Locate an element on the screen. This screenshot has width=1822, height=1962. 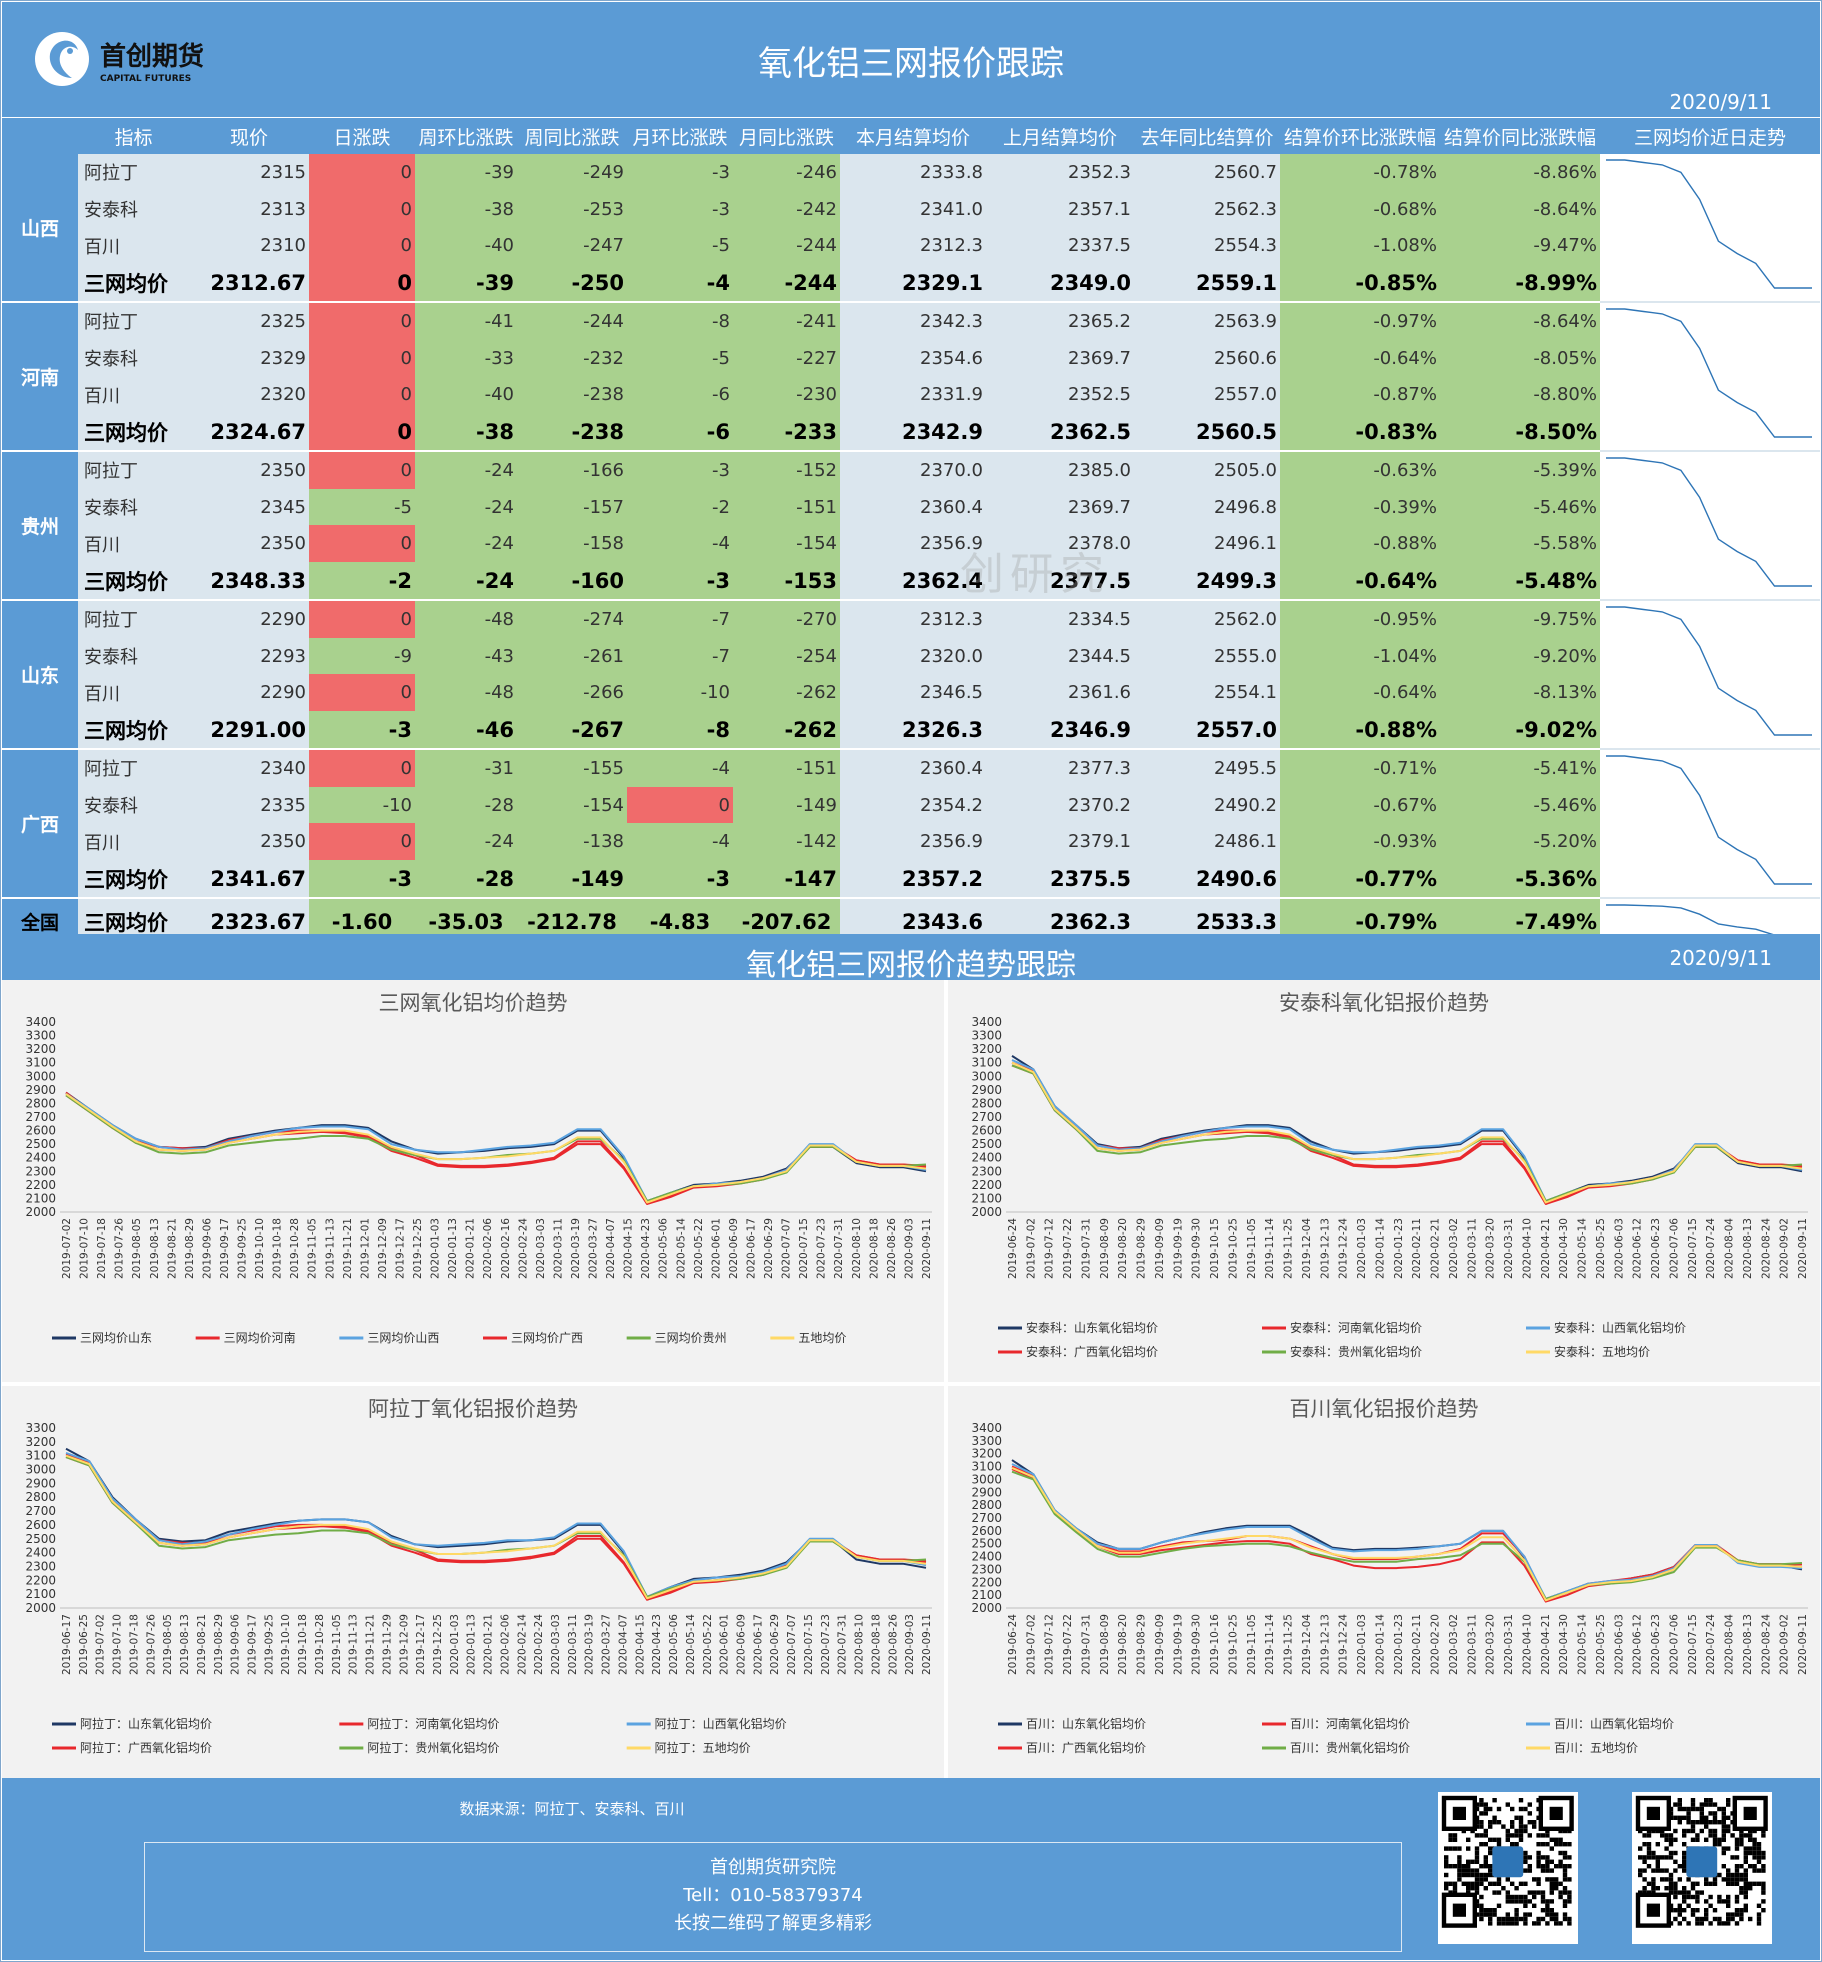
value-cell: -40 is located at coordinates (466, 246).